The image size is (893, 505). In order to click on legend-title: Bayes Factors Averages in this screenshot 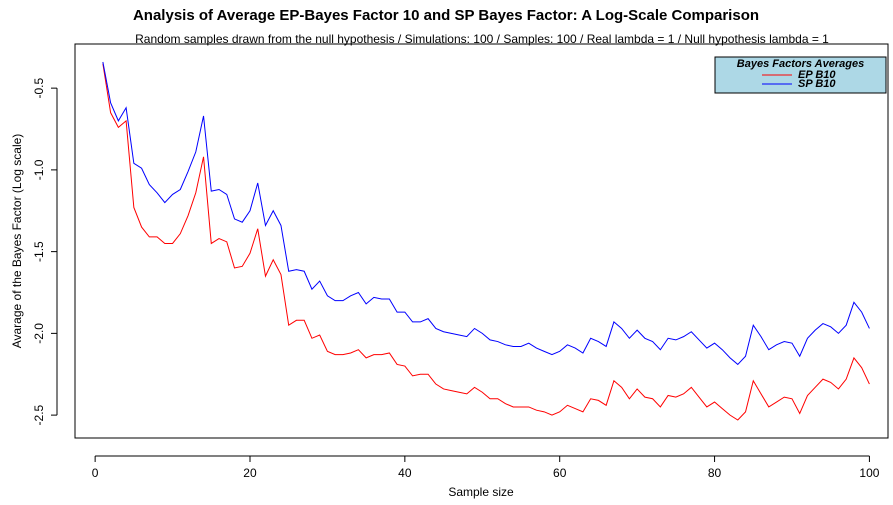, I will do `click(800, 64)`.